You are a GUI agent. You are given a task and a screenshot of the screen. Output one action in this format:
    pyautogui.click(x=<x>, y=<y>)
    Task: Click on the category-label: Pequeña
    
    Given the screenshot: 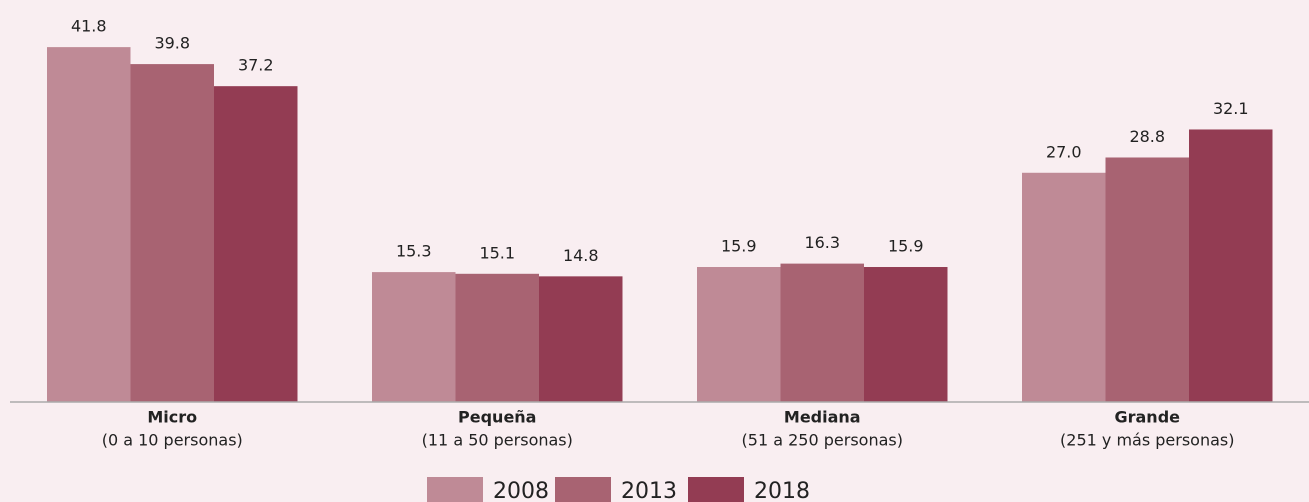 What is the action you would take?
    pyautogui.click(x=497, y=417)
    